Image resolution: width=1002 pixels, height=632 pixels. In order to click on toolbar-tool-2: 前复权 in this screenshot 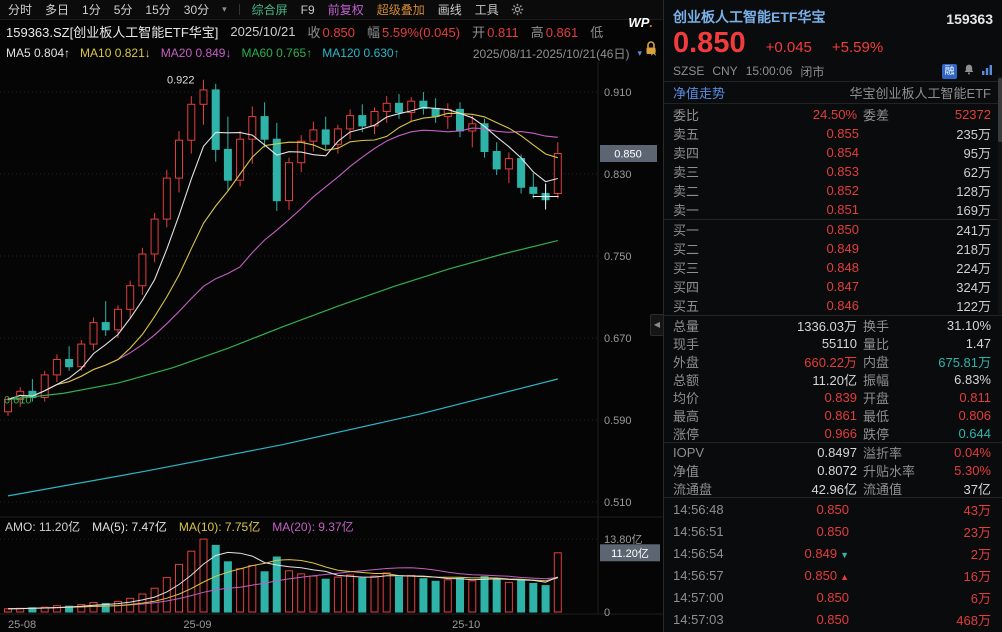, I will do `click(345, 10)`.